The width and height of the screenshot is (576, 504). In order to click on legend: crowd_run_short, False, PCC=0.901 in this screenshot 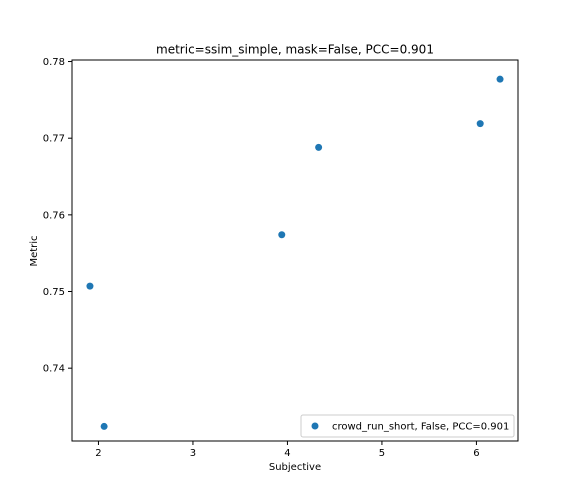, I will do `click(407, 426)`.